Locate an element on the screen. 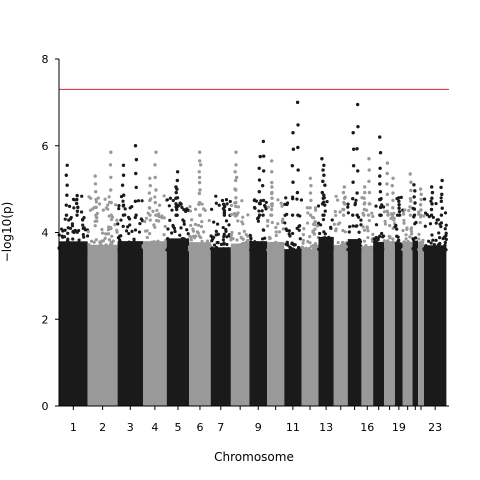  chromosome-19-band is located at coordinates (398, 324).